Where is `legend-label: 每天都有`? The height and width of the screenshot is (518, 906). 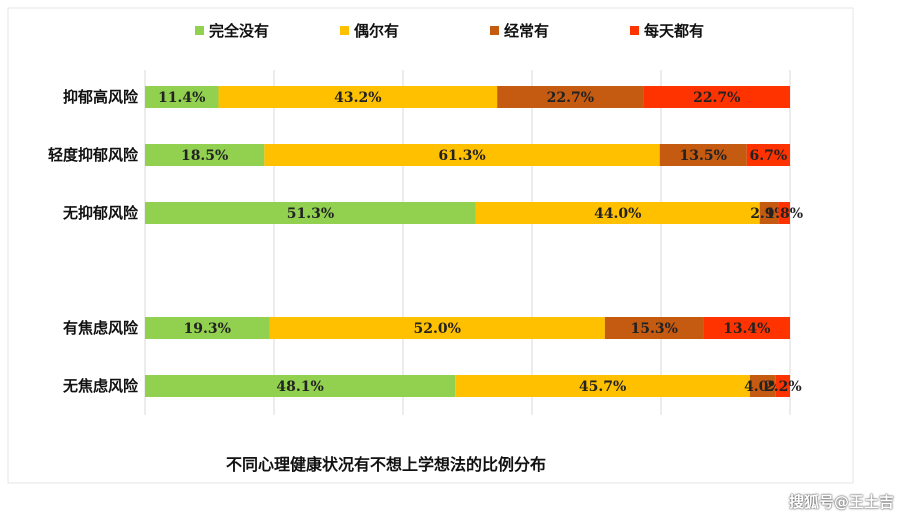
legend-label: 每天都有 is located at coordinates (674, 31).